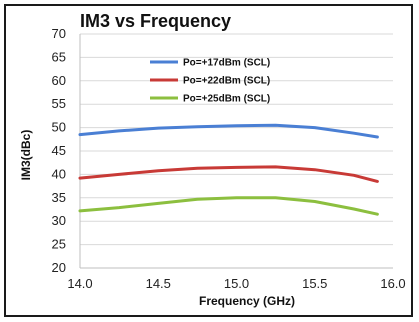 This screenshot has height=322, width=419. I want to click on y-tick-label: 70, so click(59, 33).